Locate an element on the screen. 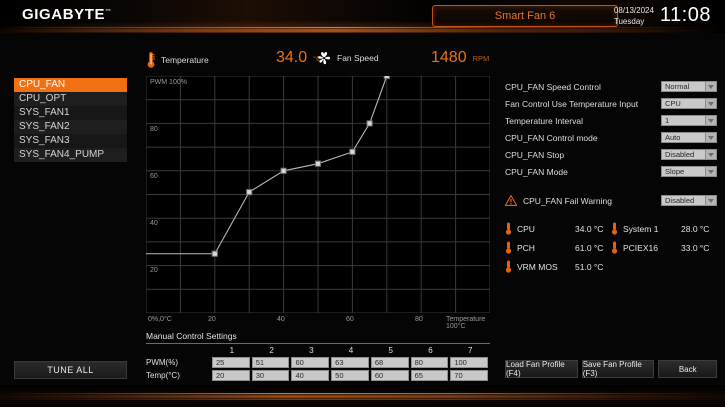  setting-label: Temperature Interval is located at coordinates (544, 120).